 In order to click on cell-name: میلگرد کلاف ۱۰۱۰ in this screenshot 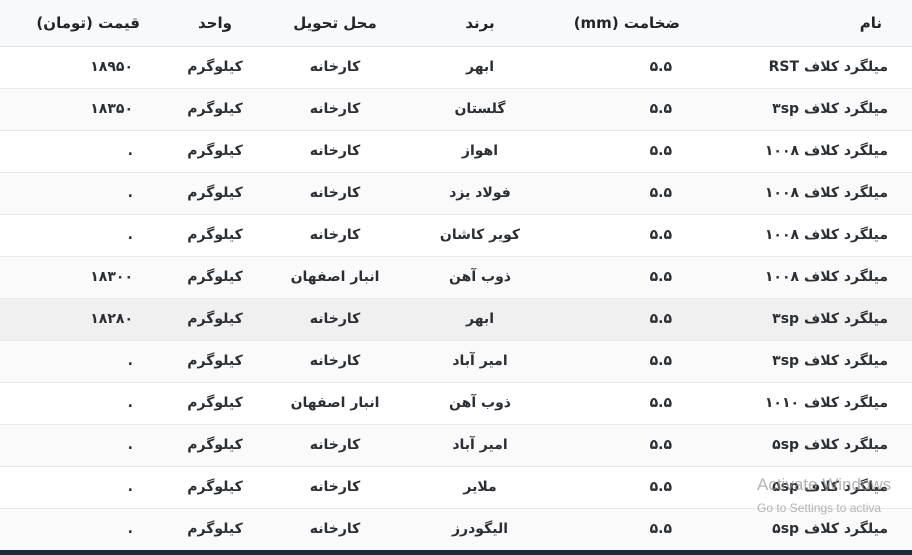, I will do `click(801, 403)`.